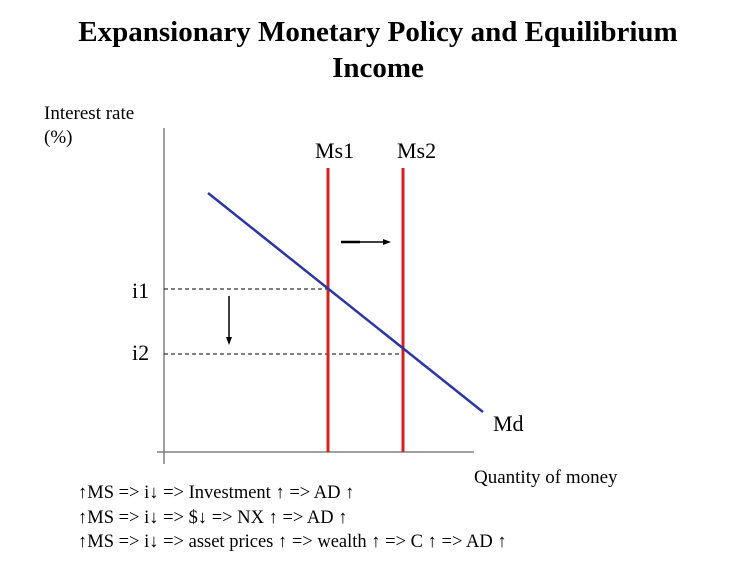 The width and height of the screenshot is (756, 576). What do you see at coordinates (387, 242) in the screenshot?
I see `supply-shift-arrowhead` at bounding box center [387, 242].